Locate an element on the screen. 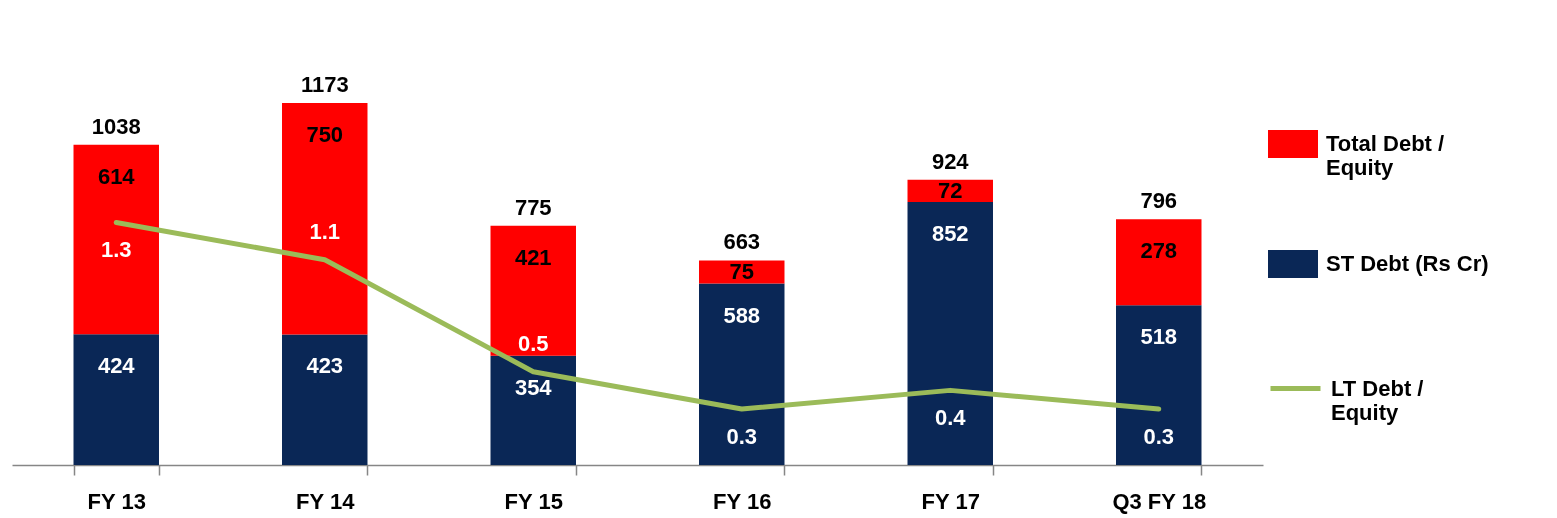 The width and height of the screenshot is (1557, 518). data-label: 354 is located at coordinates (533, 387).